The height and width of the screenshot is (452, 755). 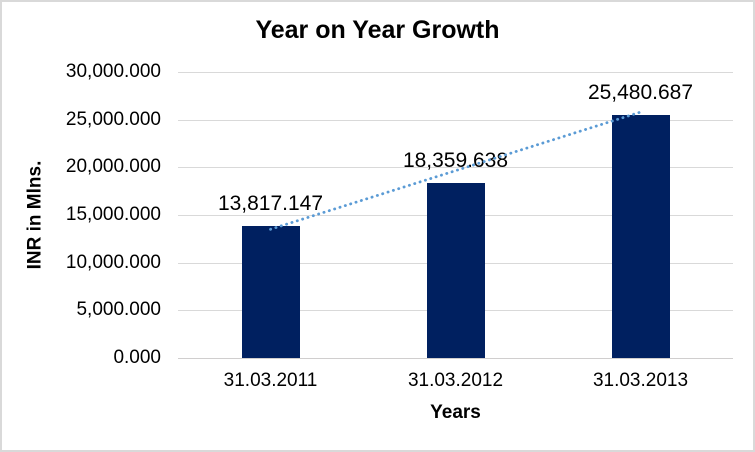 I want to click on y-tick-label: 10,000.000, so click(x=113, y=262).